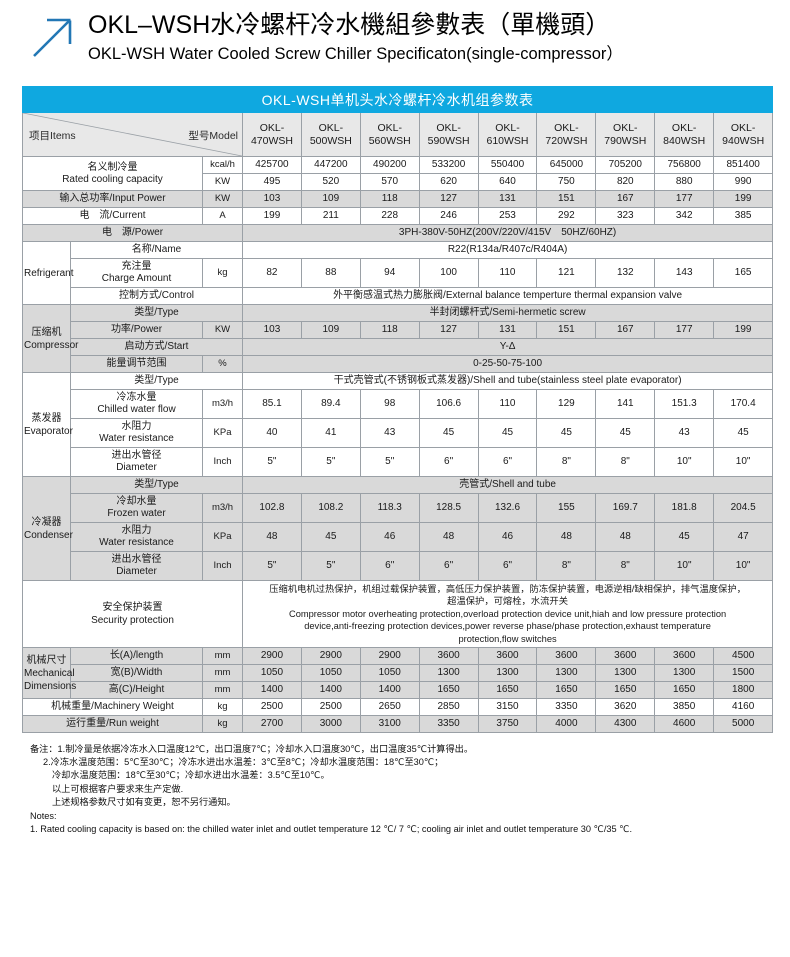 The height and width of the screenshot is (957, 790). What do you see at coordinates (389, 566) in the screenshot?
I see `data-cell: 6"` at bounding box center [389, 566].